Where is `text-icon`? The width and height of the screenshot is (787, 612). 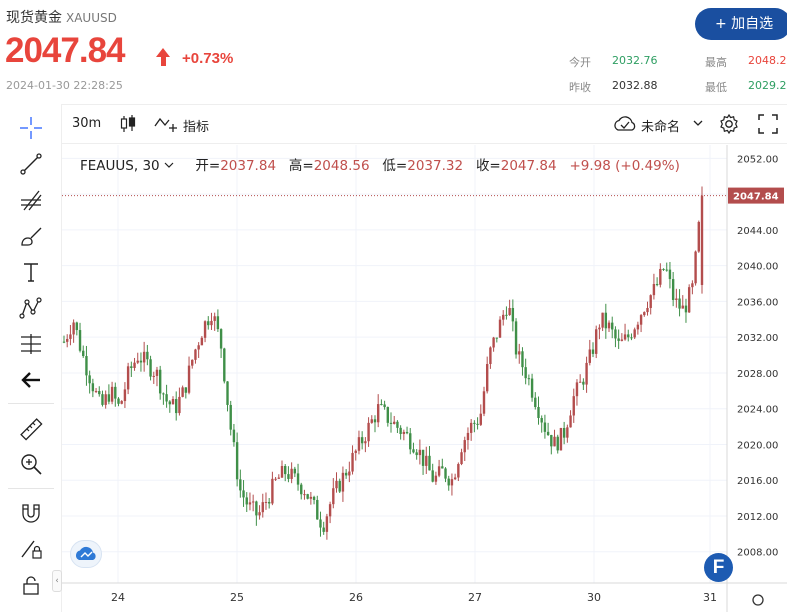
text-icon is located at coordinates (31, 272).